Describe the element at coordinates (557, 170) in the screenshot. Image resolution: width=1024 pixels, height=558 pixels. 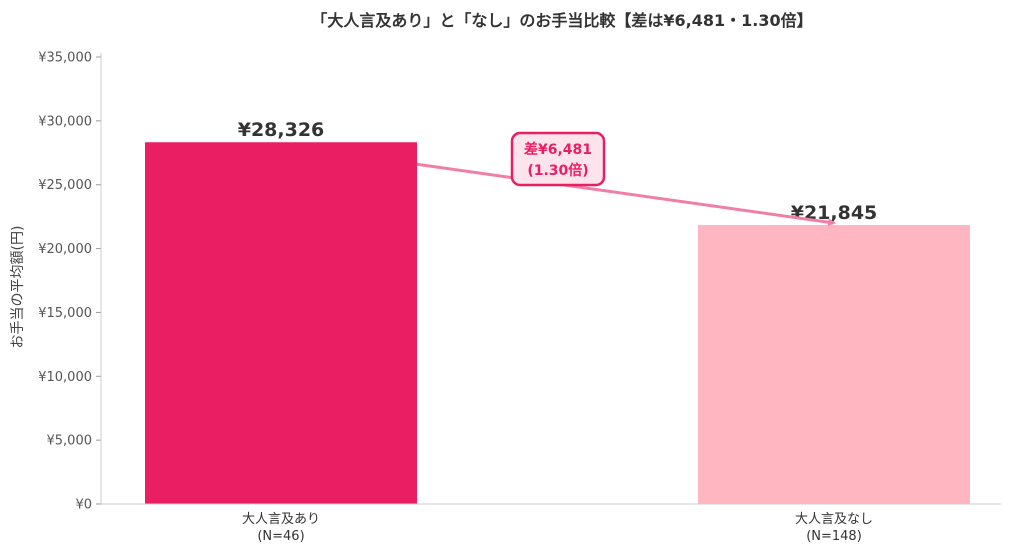
I see `annotation-text: (1.30倍)` at that location.